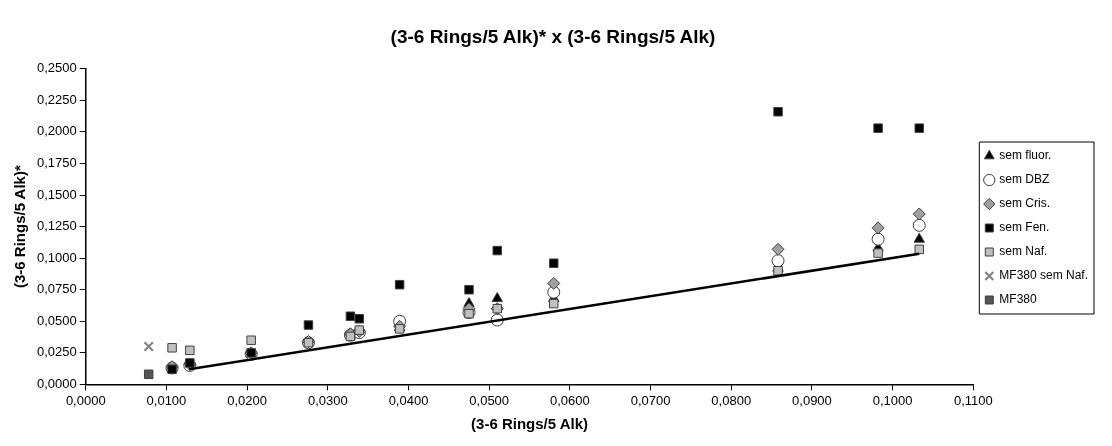 This screenshot has width=1112, height=446. Describe the element at coordinates (1023, 251) in the screenshot. I see `legend-label: sem Naf.` at that location.